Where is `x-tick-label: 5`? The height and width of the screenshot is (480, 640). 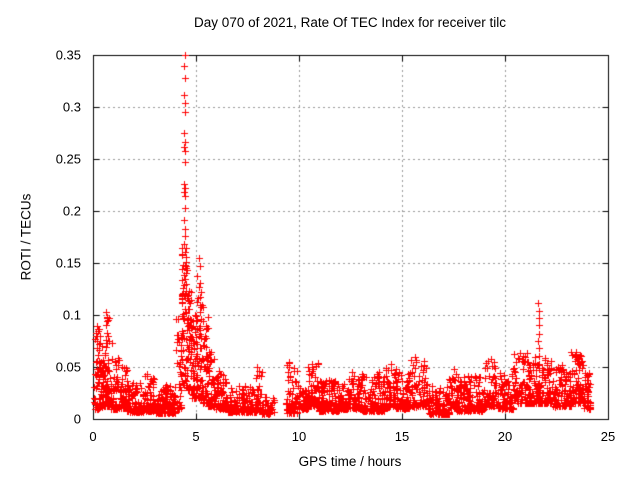 x-tick-label: 5 is located at coordinates (196, 436).